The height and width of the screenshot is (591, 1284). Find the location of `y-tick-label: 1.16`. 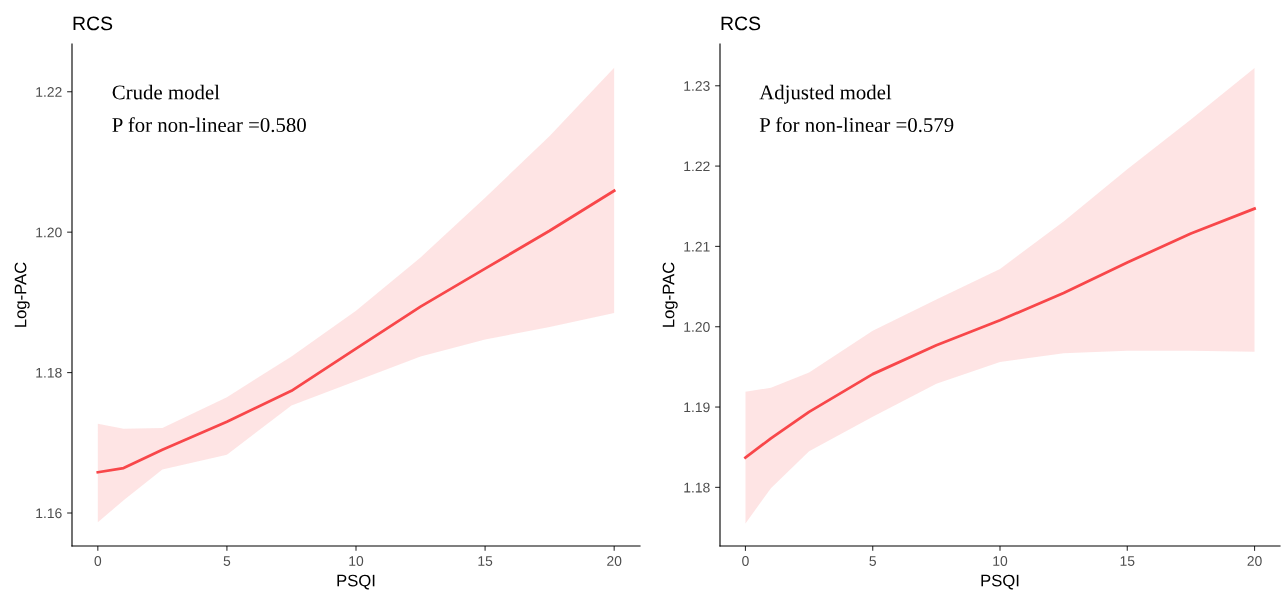

y-tick-label: 1.16 is located at coordinates (49, 513).